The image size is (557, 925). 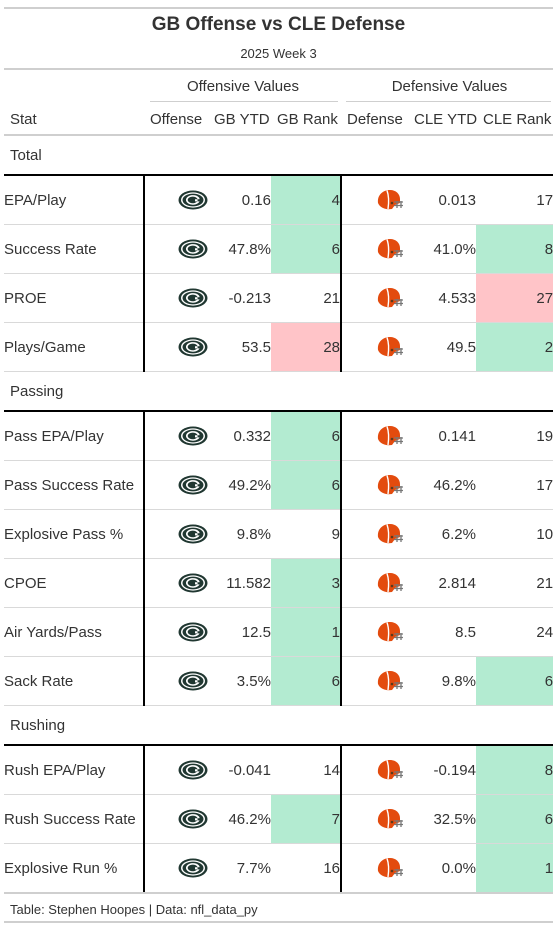 I want to click on group-label: Total, so click(x=279, y=156).